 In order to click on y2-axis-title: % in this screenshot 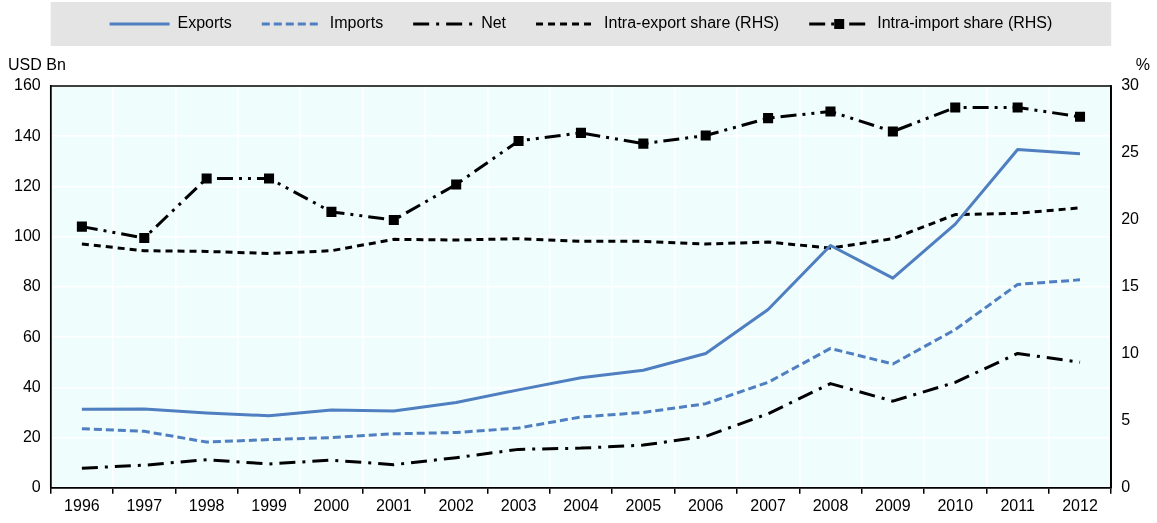, I will do `click(1142, 65)`.